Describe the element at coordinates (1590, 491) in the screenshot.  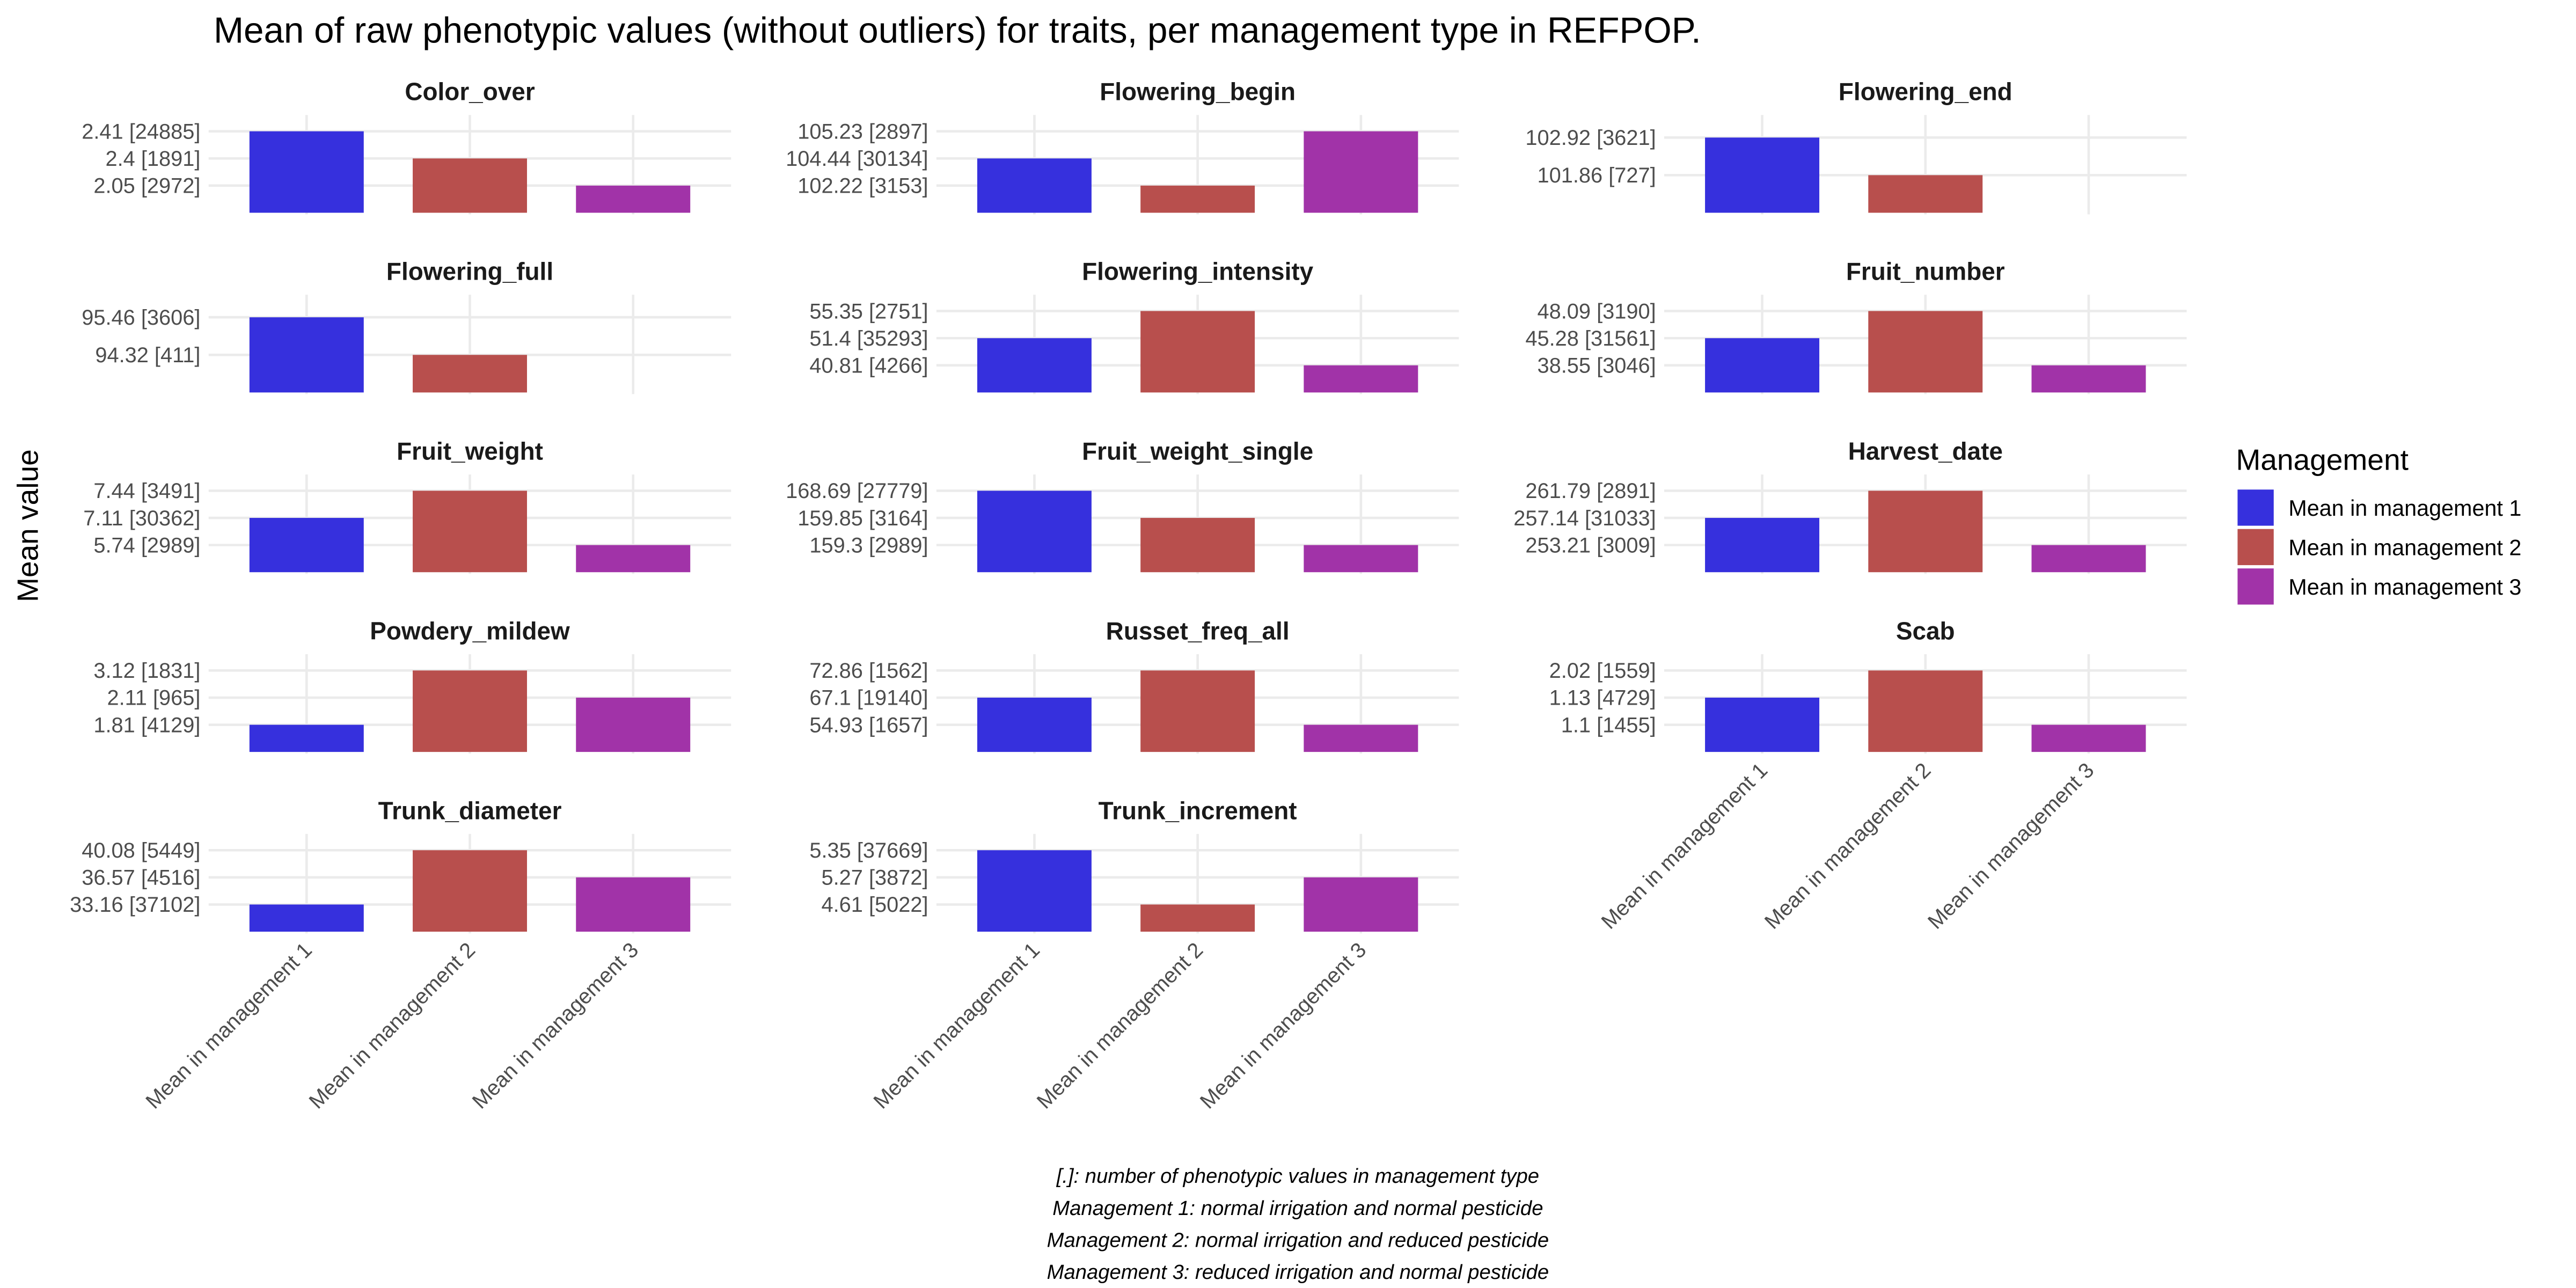
I see `y-tick-label: 261.79 [2891]` at that location.